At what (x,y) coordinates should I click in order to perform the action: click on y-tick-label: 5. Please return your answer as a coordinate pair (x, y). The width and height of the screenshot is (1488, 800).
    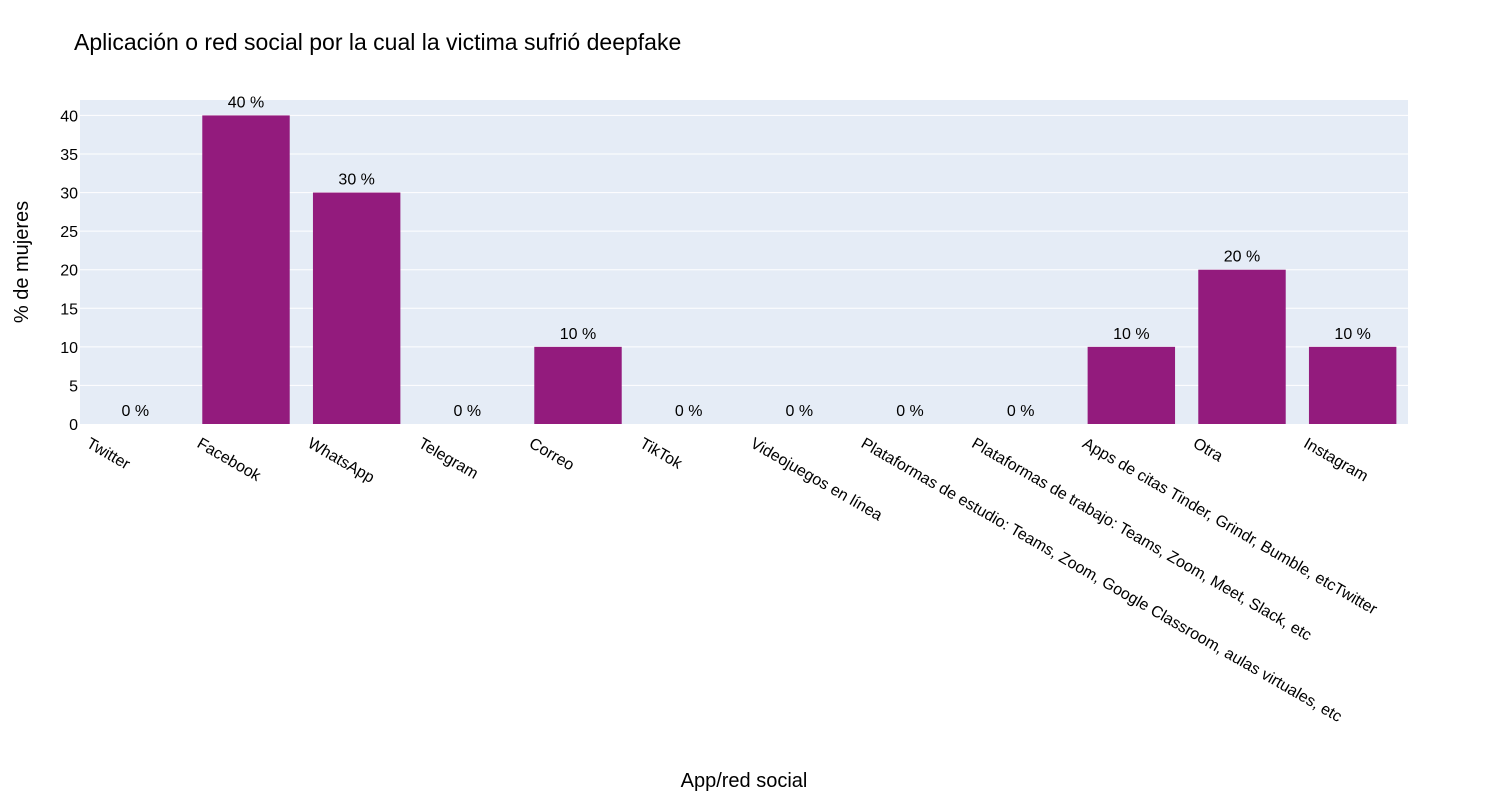
    Looking at the image, I should click on (73, 386).